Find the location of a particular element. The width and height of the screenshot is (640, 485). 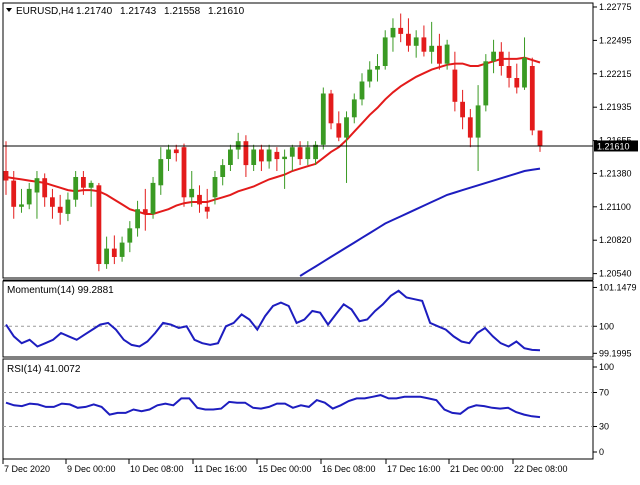

rsi-tick-label: 30 is located at coordinates (604, 427).